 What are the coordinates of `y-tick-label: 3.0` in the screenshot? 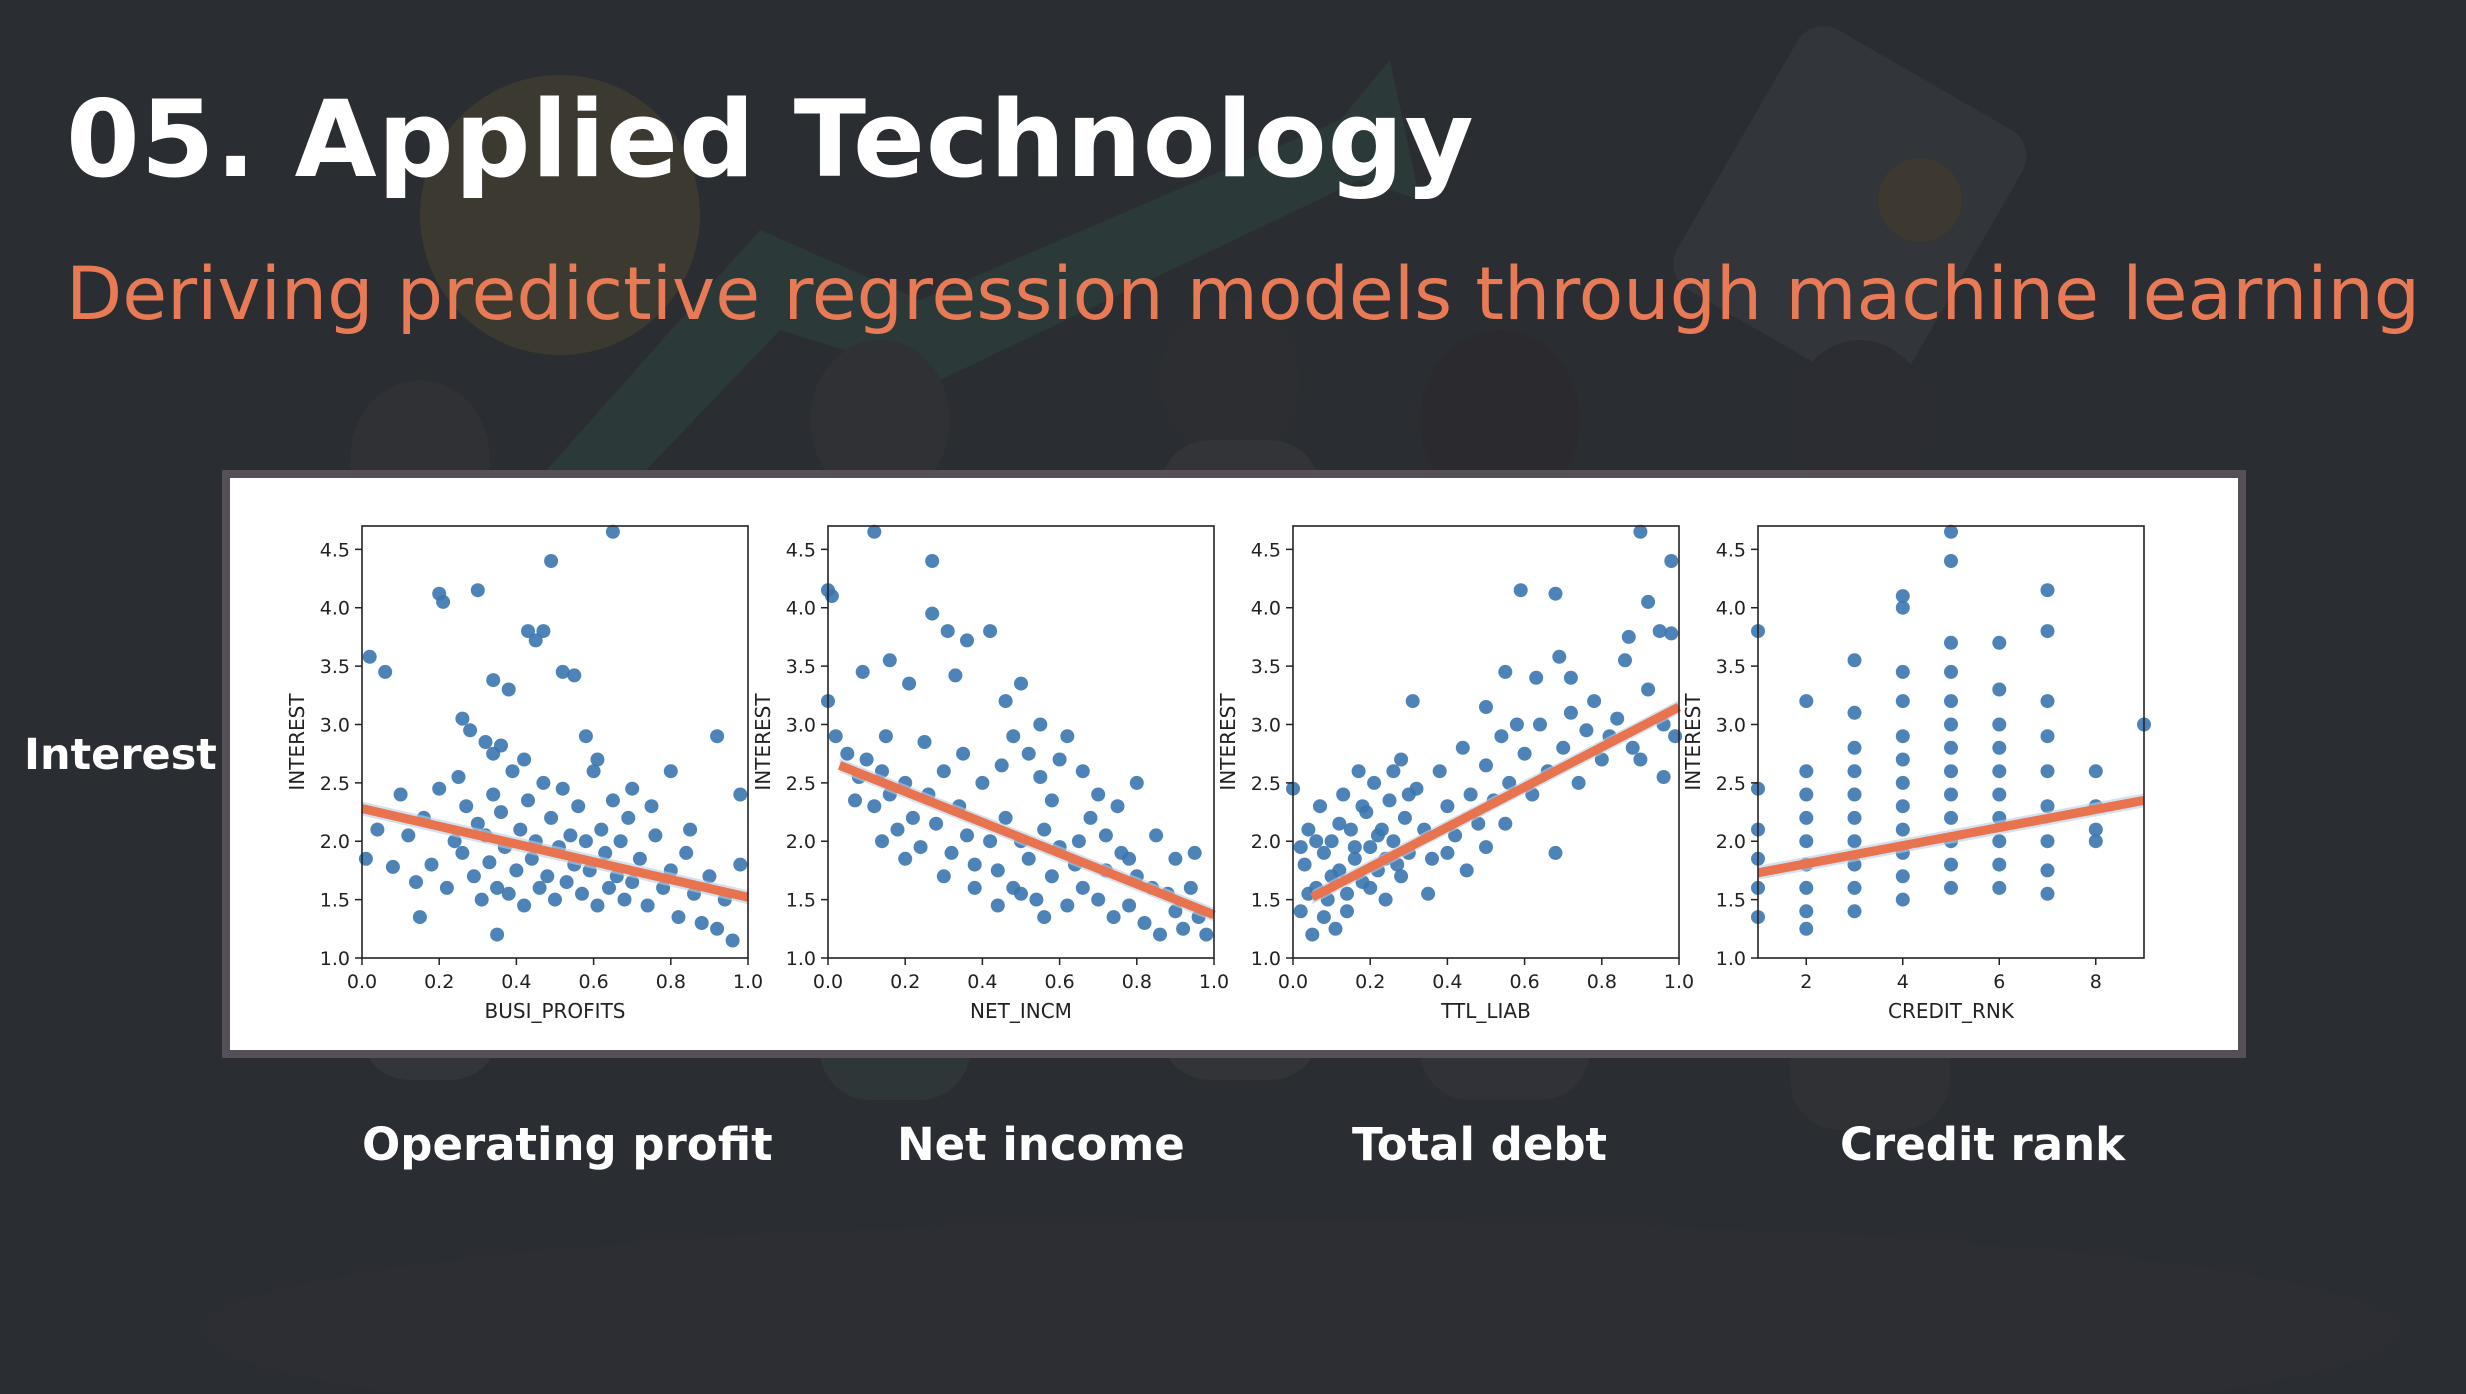 It's located at (801, 725).